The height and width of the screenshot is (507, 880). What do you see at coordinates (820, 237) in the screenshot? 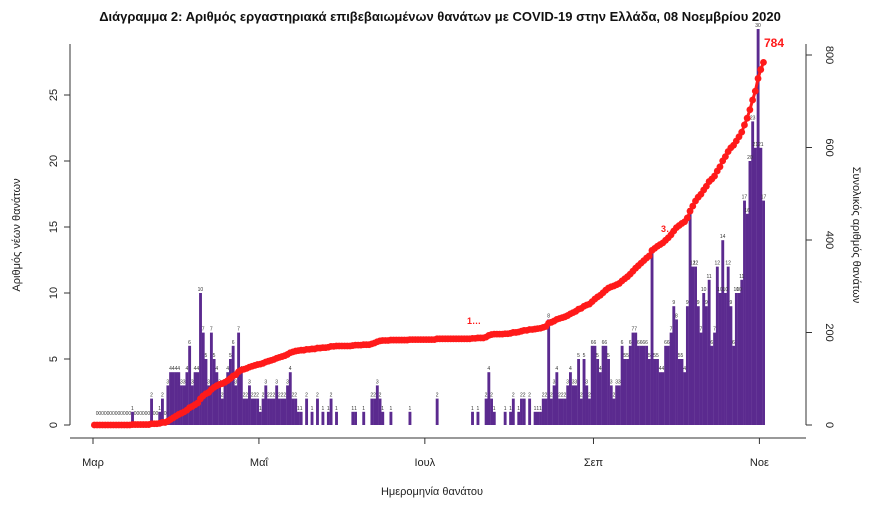
I see `right-axis-ticks: 0 200 400 600 800` at bounding box center [820, 237].